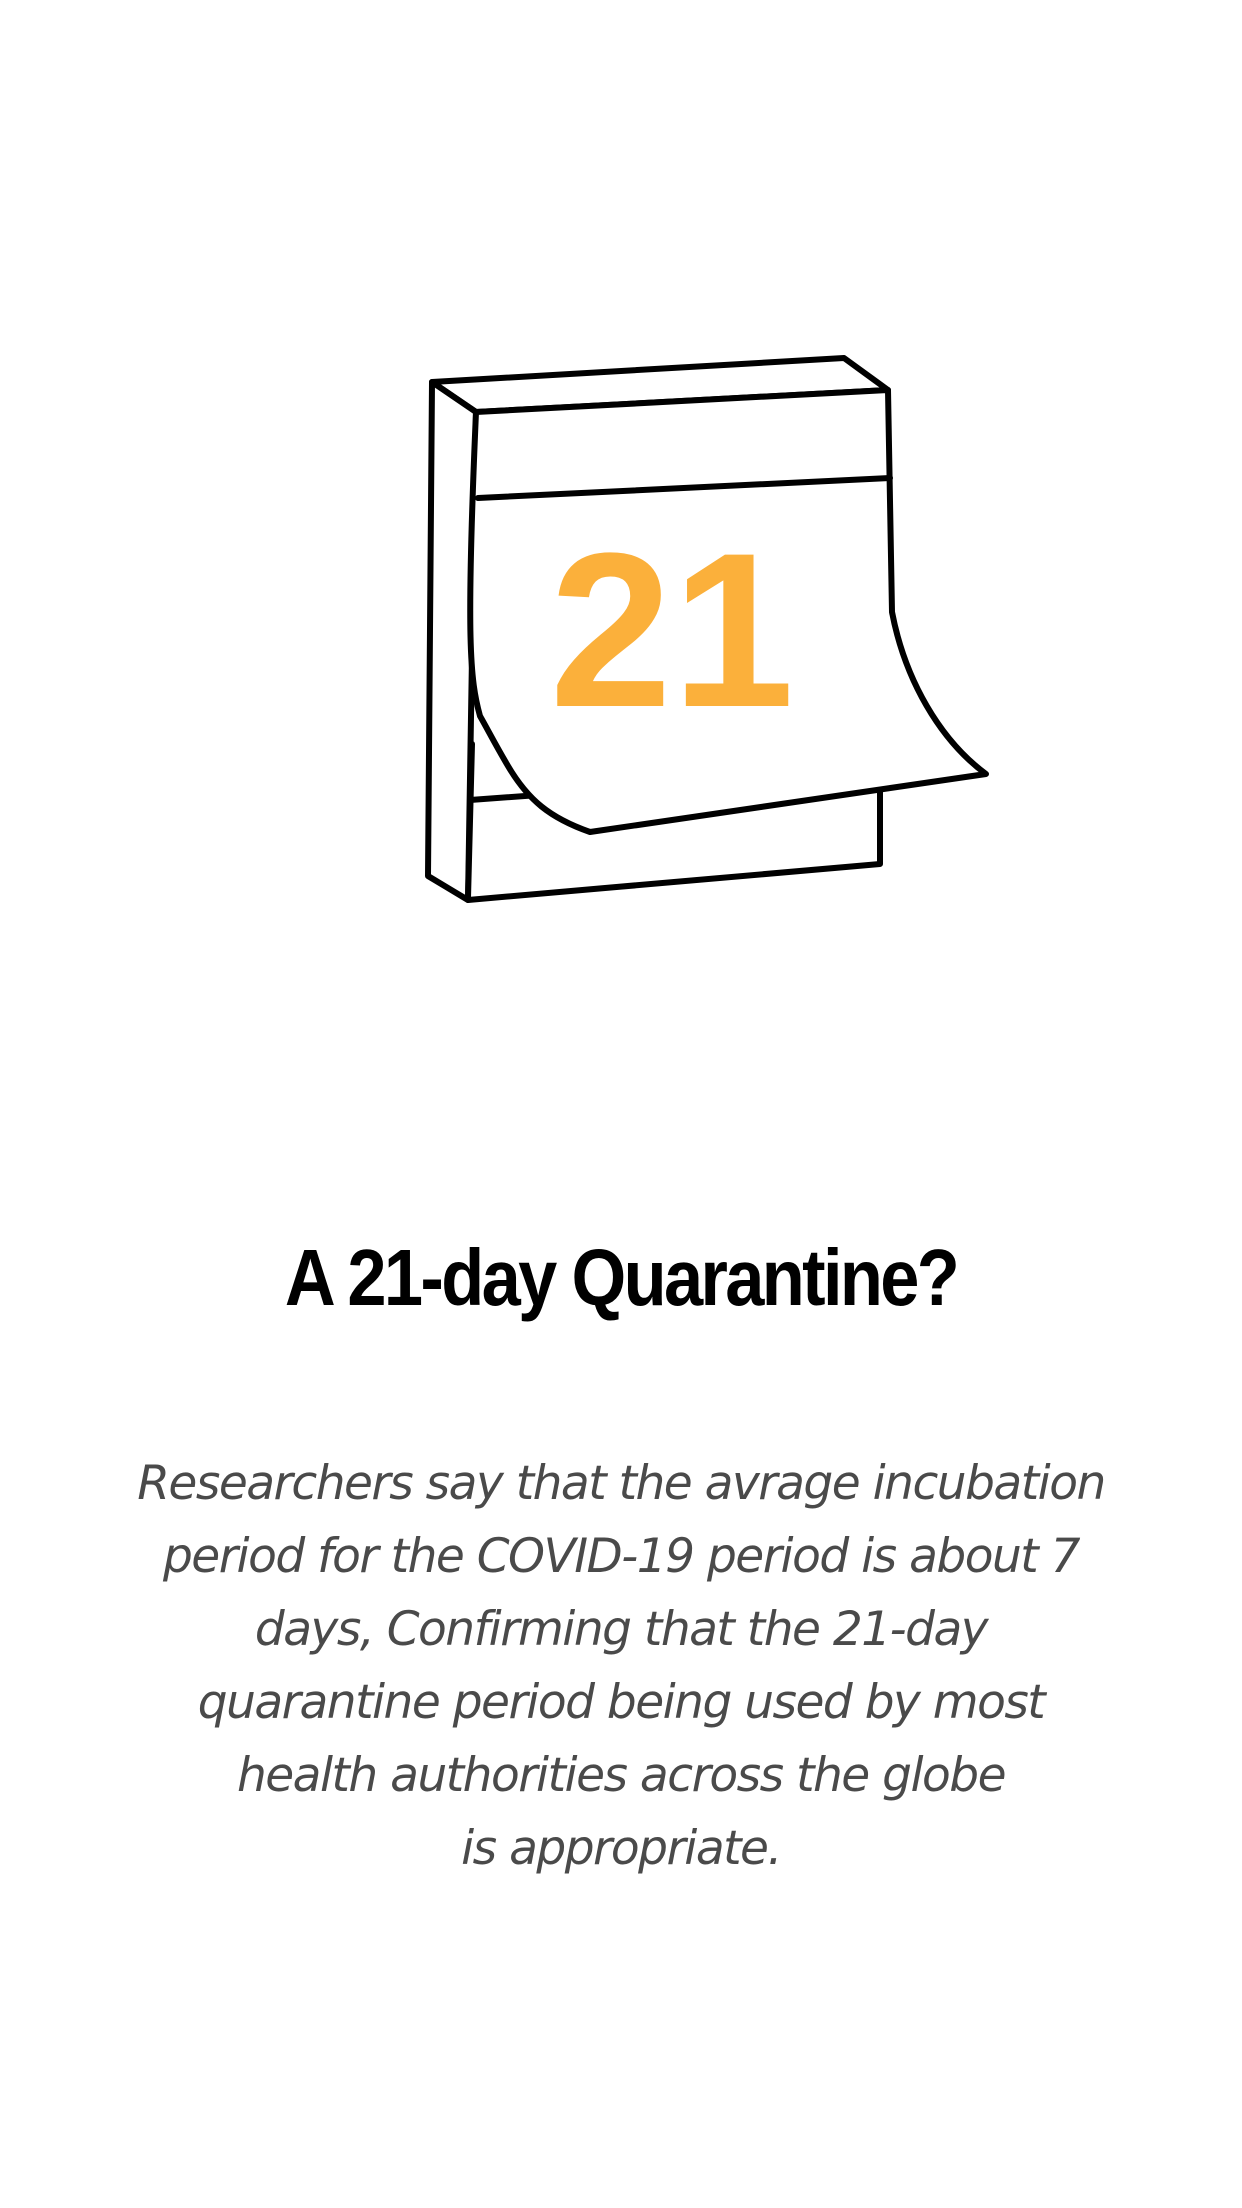  I want to click on calendar-front-page, so click(728, 611).